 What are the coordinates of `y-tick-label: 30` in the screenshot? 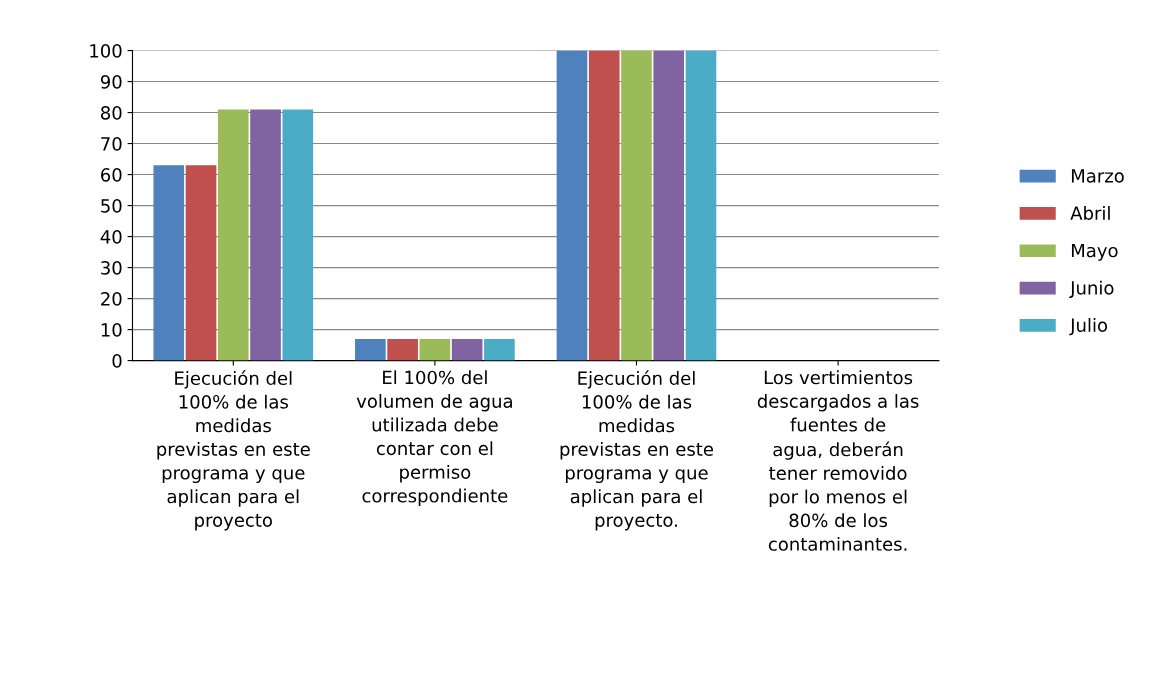 It's located at (111, 268).